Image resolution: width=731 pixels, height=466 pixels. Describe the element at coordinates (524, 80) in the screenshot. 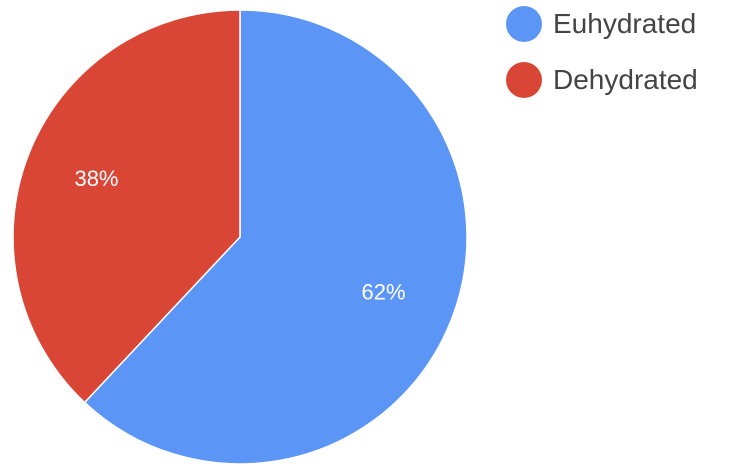

I see `legend-swatch-dehydrated` at that location.